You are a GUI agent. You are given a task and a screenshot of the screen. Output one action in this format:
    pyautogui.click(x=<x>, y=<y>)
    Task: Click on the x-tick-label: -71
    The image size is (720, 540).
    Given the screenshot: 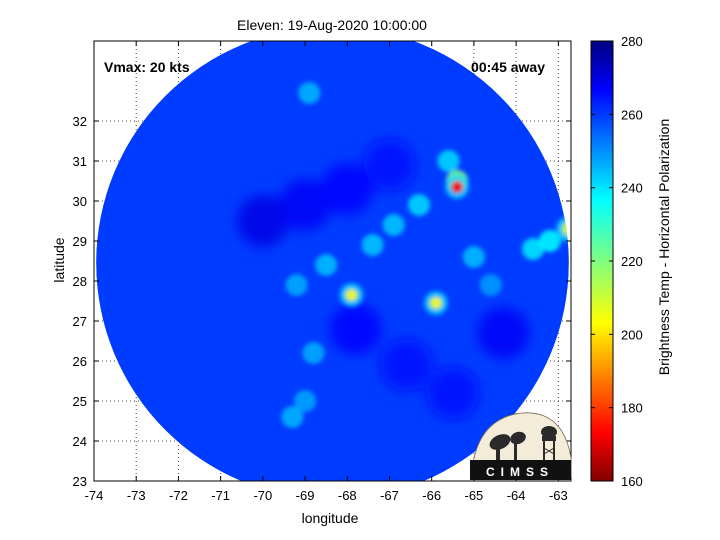 What is the action you would take?
    pyautogui.click(x=220, y=495)
    